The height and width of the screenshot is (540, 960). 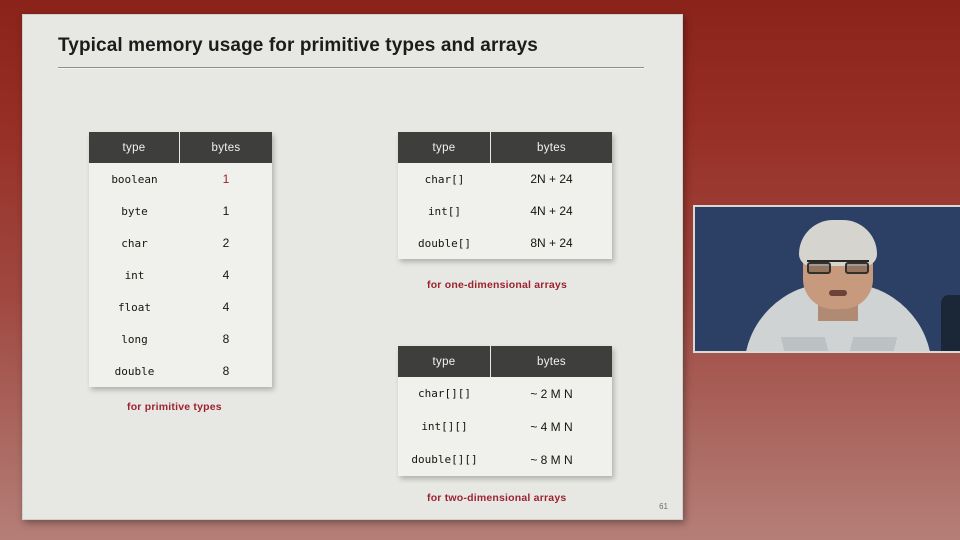 What do you see at coordinates (226, 243) in the screenshot?
I see `cell-bytes: 2` at bounding box center [226, 243].